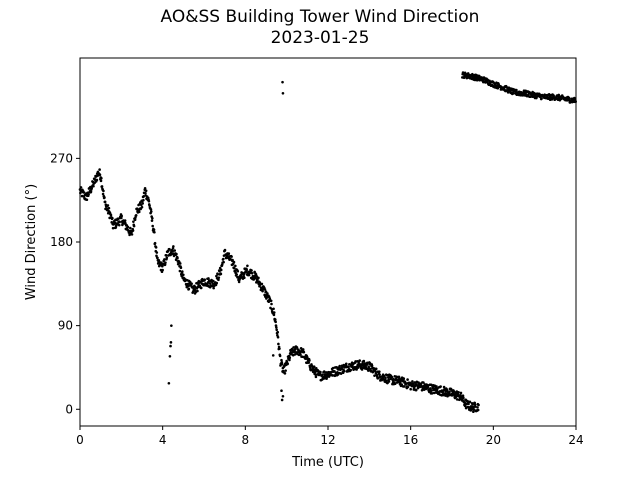 This screenshot has height=480, width=640. Describe the element at coordinates (80, 440) in the screenshot. I see `x-tick-label: 0` at that location.